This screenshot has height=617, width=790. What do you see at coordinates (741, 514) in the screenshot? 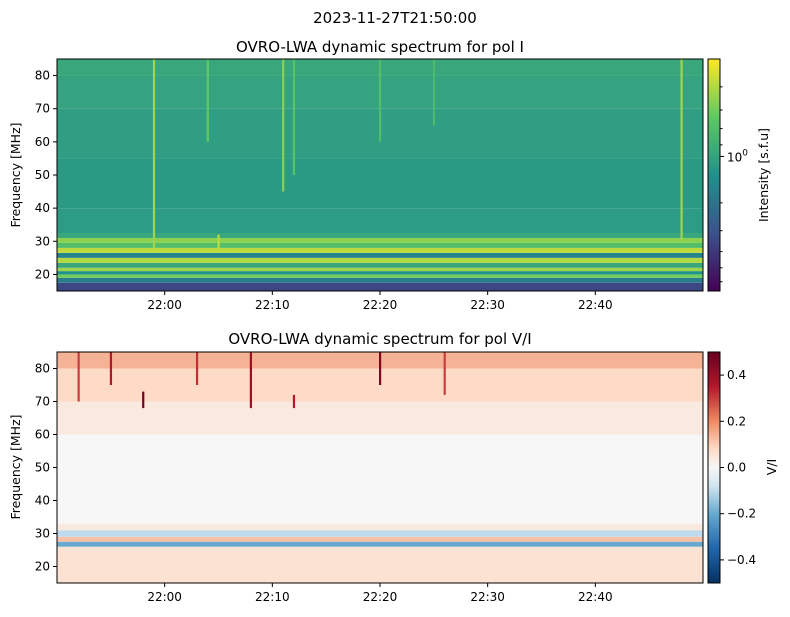
I see `colorbar-tick-label: −0.2` at bounding box center [741, 514].